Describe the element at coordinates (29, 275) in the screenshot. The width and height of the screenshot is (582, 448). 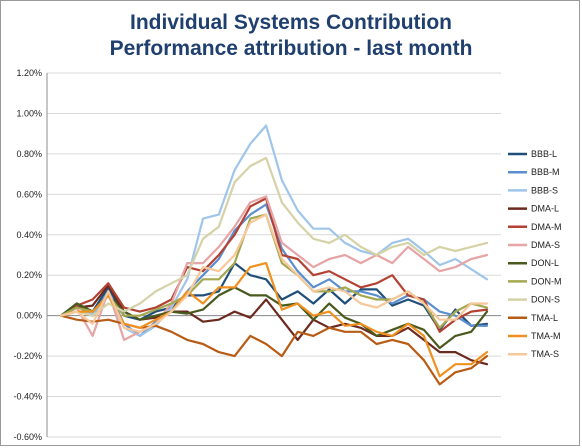
I see `y-tick-label: 0.20%` at that location.